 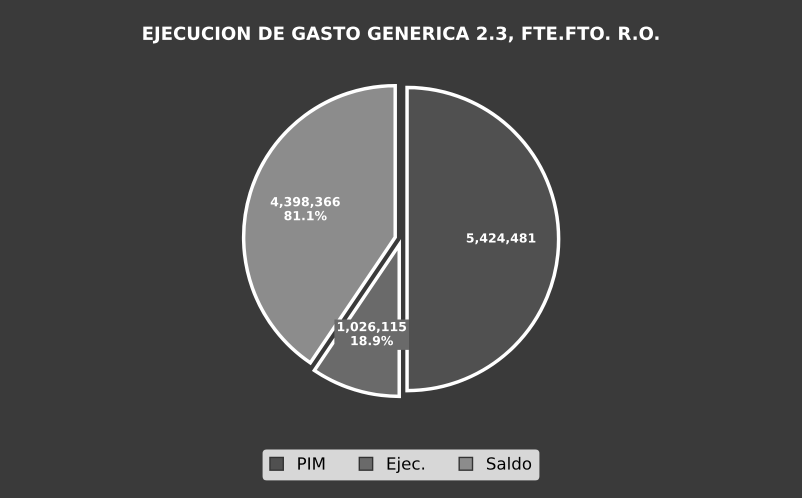 What do you see at coordinates (372, 334) in the screenshot?
I see `data-label: 1,026,115 18.9%` at bounding box center [372, 334].